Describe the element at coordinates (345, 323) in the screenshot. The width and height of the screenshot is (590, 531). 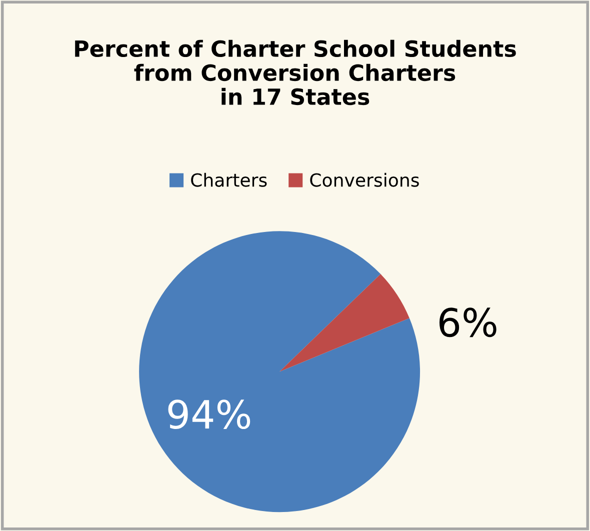
I see `pie-slice` at that location.